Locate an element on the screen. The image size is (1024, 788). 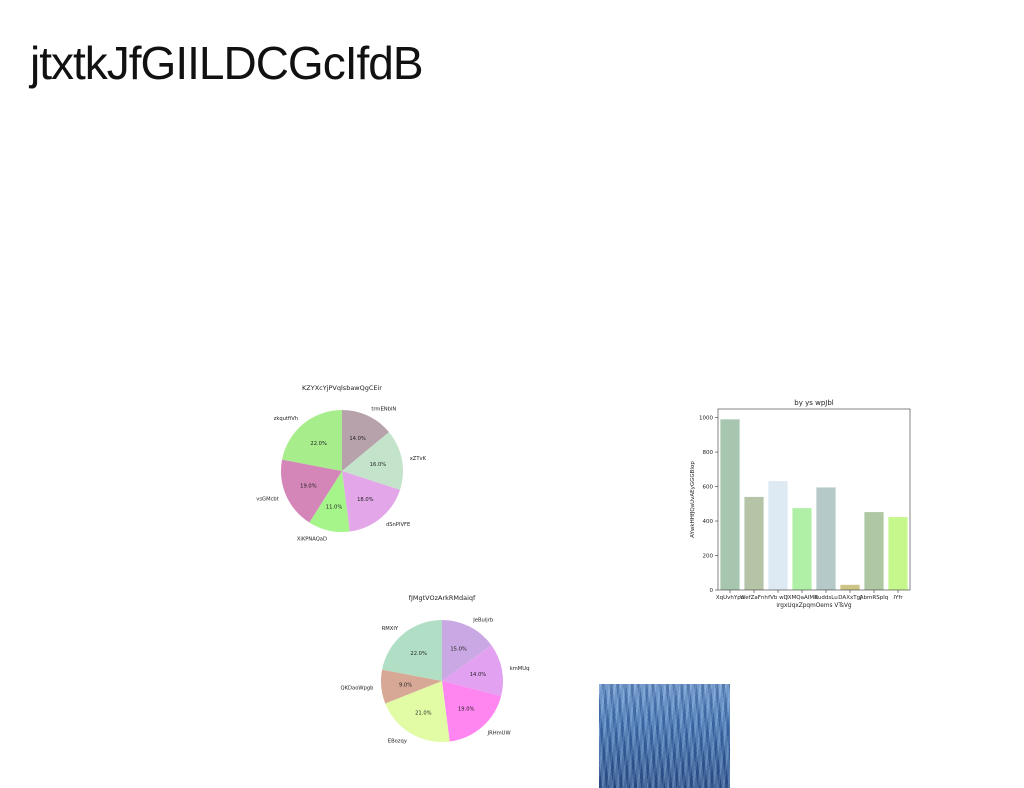
x-tick-label: RuddsLu is located at coordinates (825, 598).